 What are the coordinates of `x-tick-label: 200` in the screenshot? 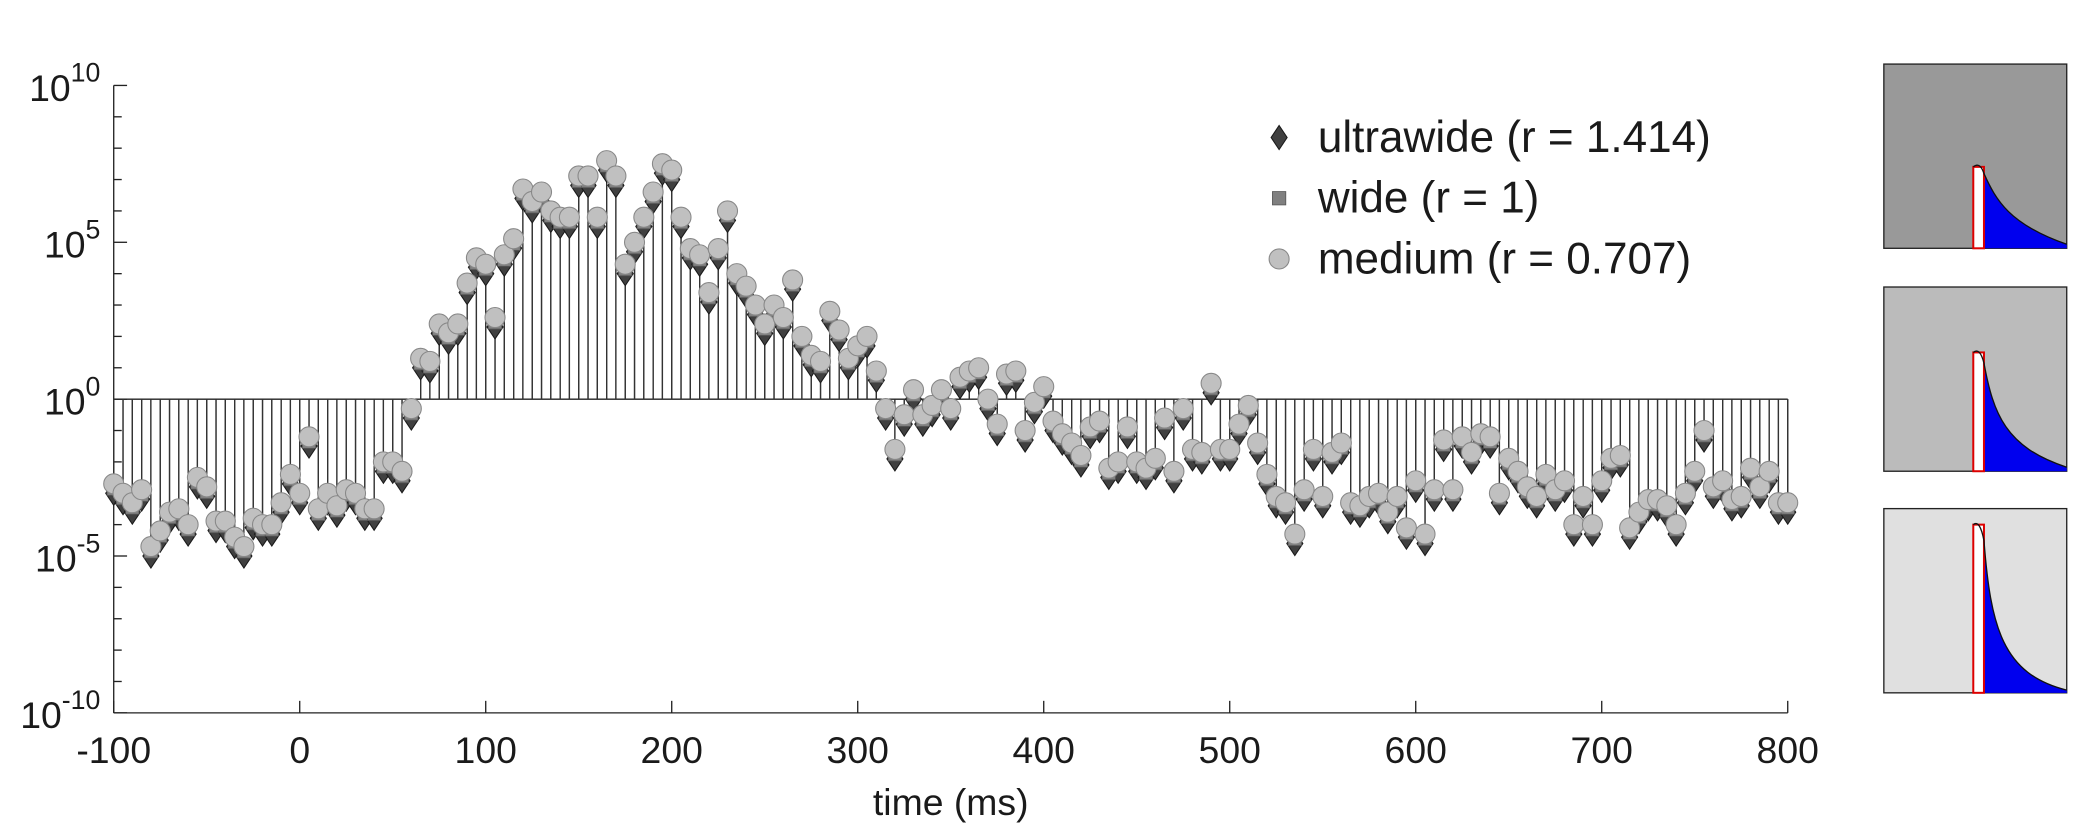 It's located at (672, 750).